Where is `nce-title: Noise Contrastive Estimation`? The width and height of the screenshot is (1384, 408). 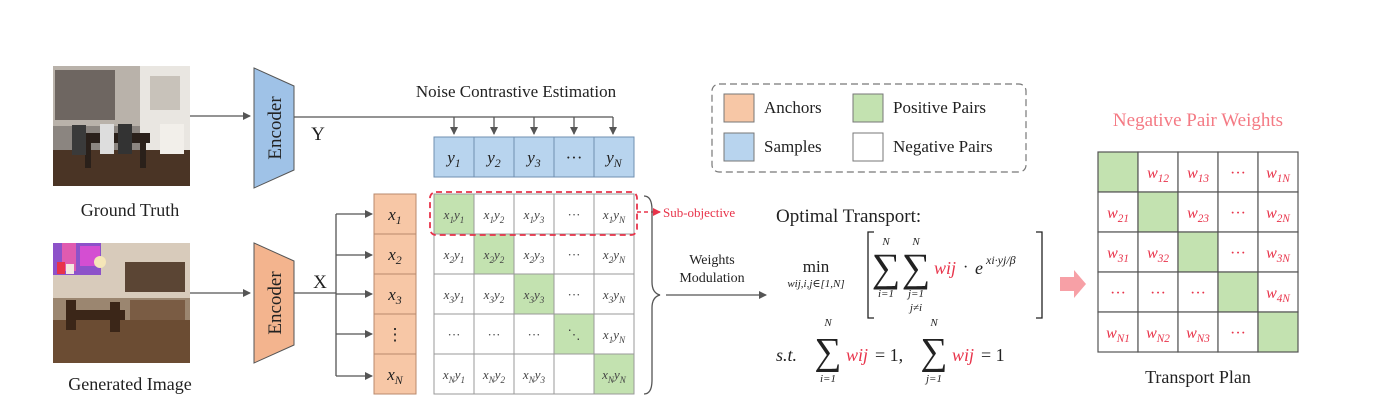
nce-title: Noise Contrastive Estimation is located at coordinates (516, 91).